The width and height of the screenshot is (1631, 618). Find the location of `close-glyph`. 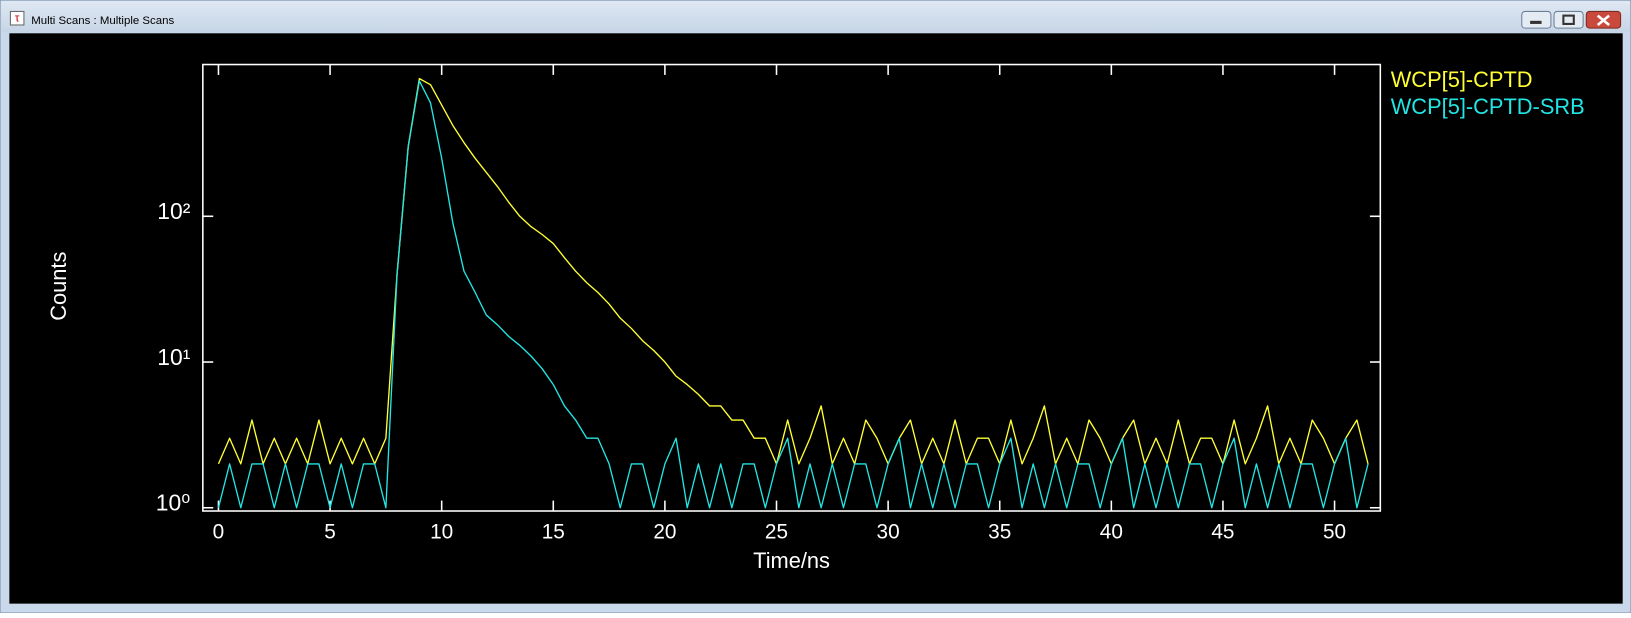

close-glyph is located at coordinates (1603, 20).